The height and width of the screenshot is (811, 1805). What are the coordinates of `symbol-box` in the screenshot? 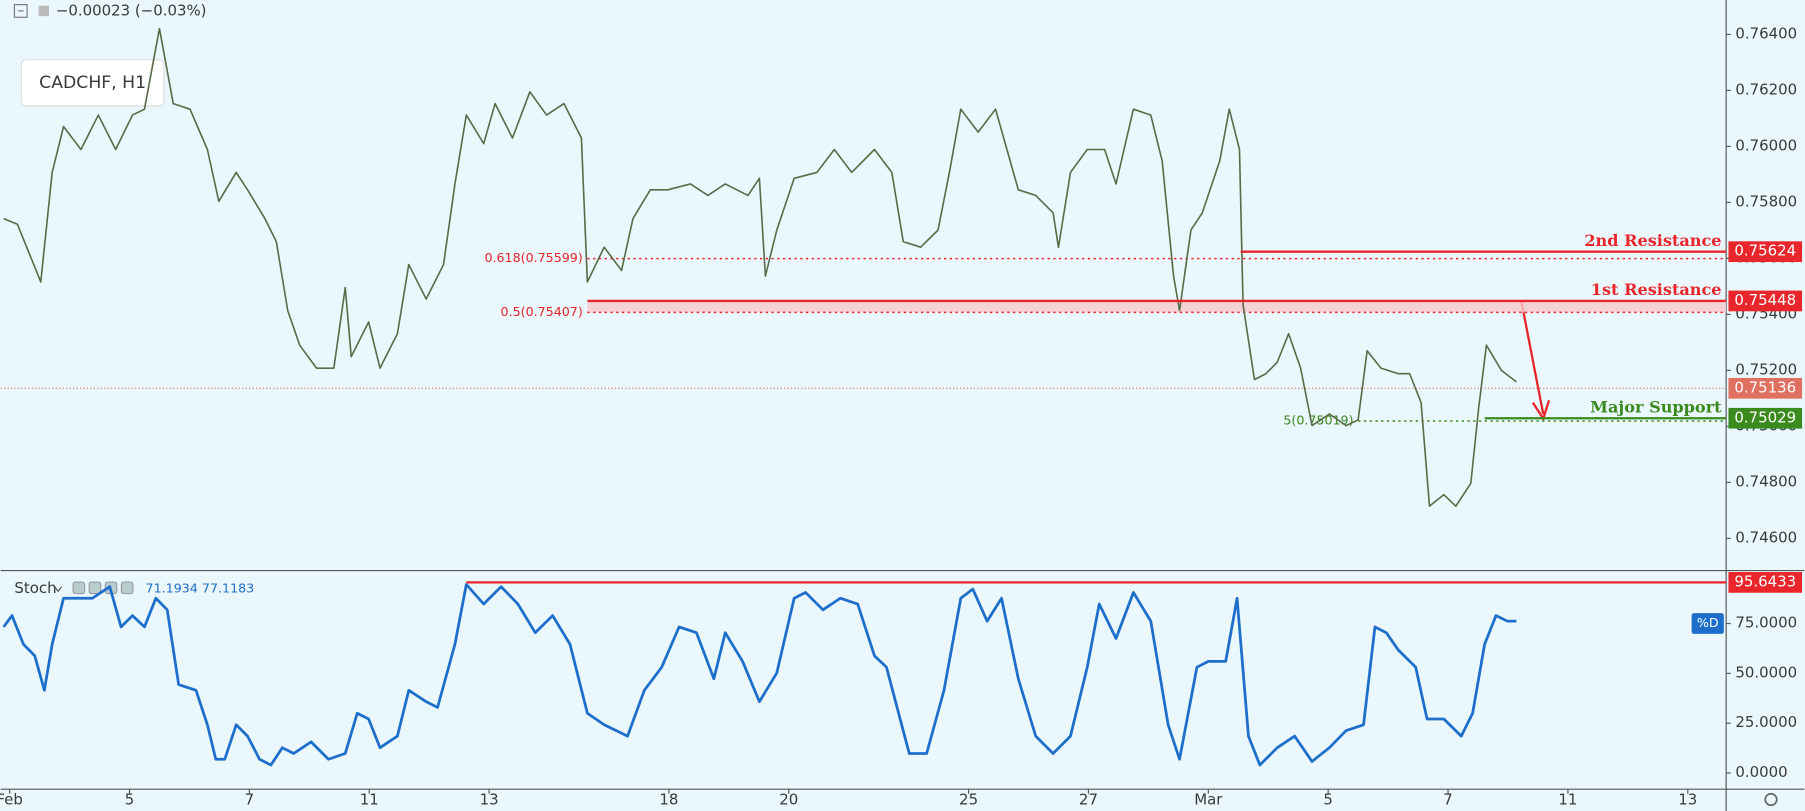 It's located at (92, 83).